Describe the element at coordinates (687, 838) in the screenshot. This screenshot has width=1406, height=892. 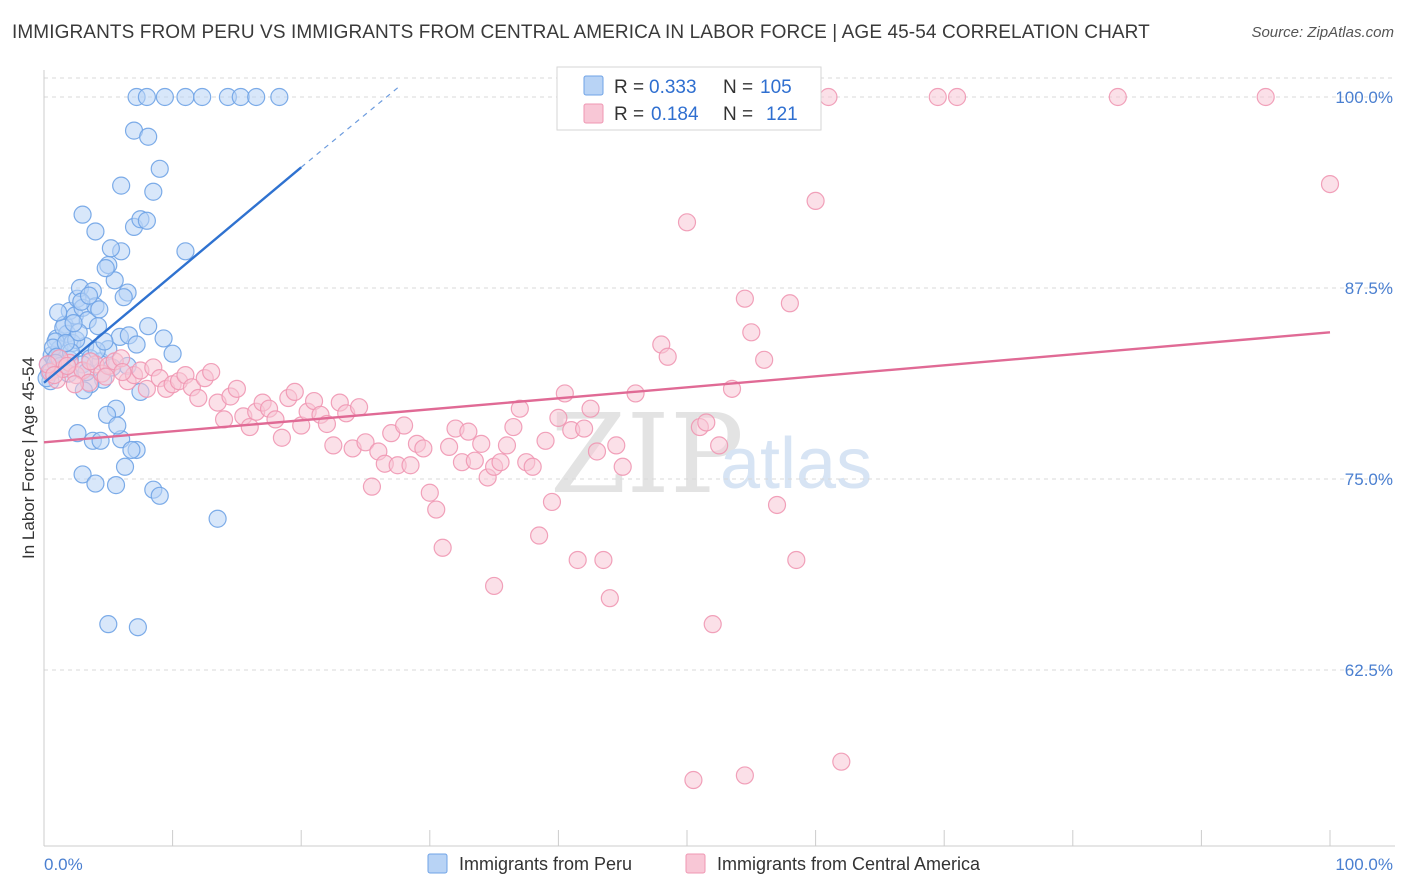
I see `x-ticks` at that location.